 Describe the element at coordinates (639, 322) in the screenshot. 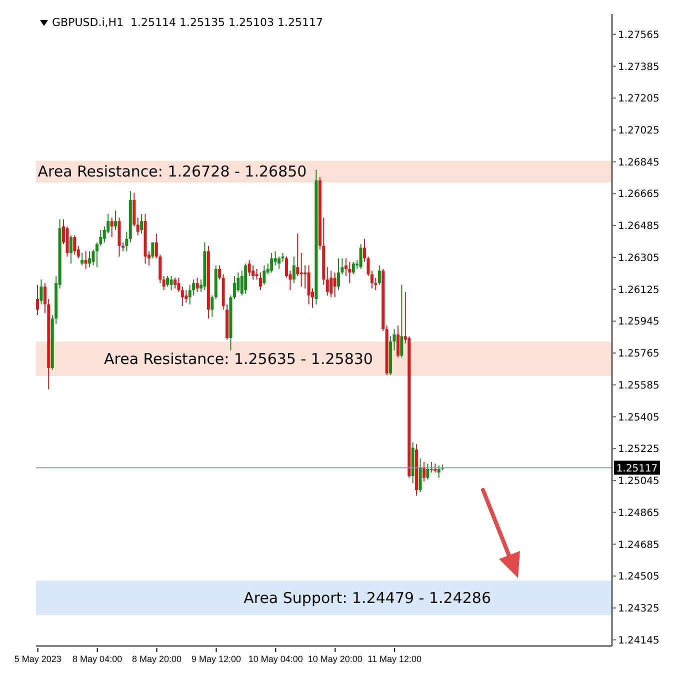

I see `y-tick-label: 1.25945` at that location.